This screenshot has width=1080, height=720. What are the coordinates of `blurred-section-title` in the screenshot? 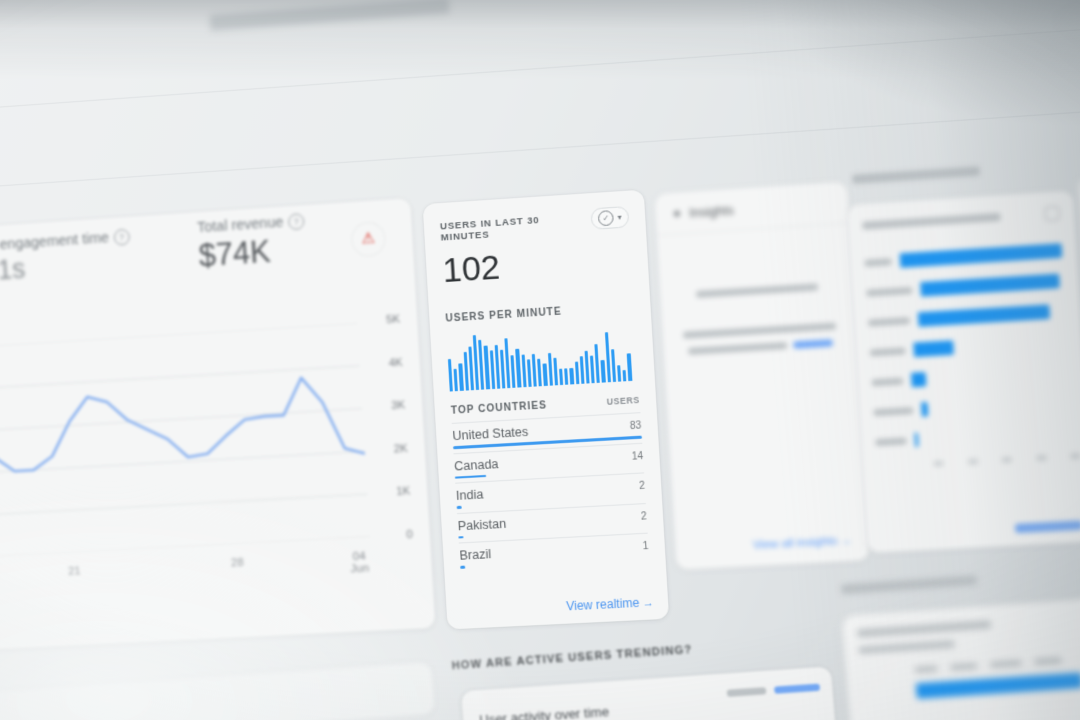 It's located at (909, 585).